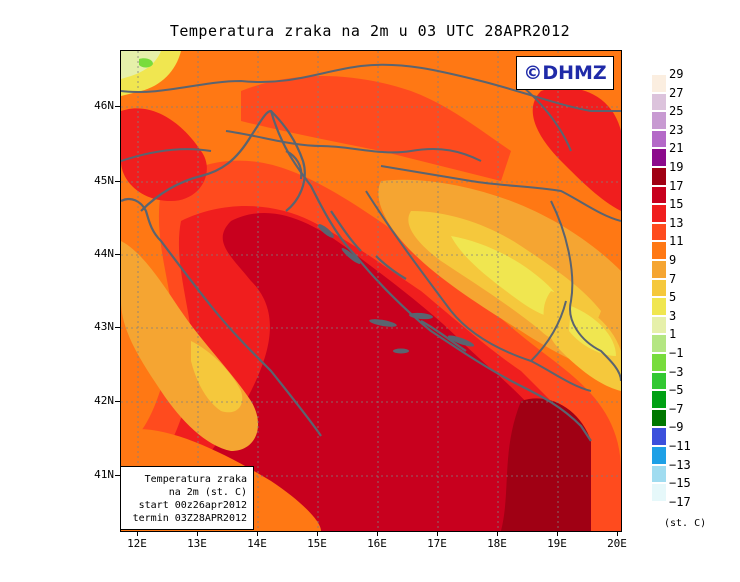 The width and height of the screenshot is (740, 582). Describe the element at coordinates (676, 92) in the screenshot. I see `legend-level-label: 27` at that location.